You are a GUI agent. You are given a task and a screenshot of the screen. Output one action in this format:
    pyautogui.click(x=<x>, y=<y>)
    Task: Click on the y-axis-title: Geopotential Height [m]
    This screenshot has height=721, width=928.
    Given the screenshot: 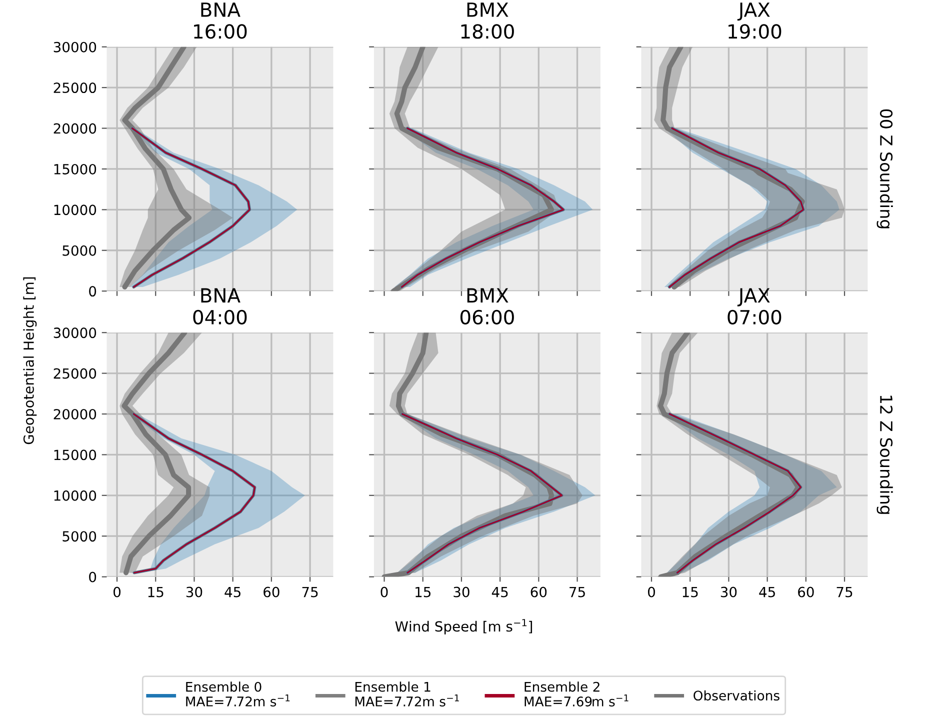 What is the action you would take?
    pyautogui.click(x=30, y=360)
    